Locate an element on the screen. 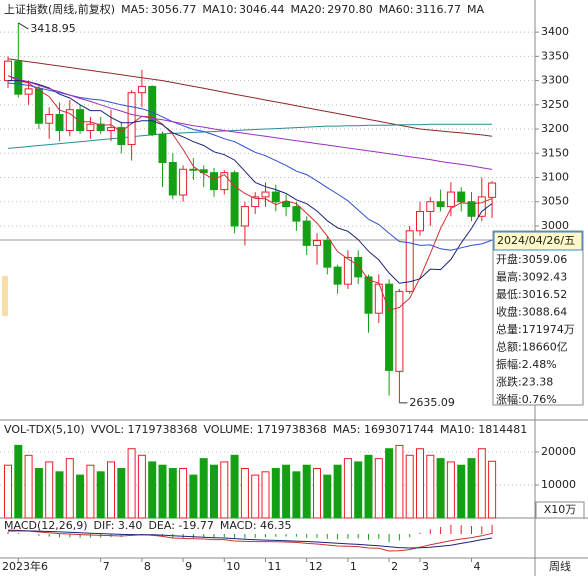  info-row: 总额:18660亿 is located at coordinates (532, 347).